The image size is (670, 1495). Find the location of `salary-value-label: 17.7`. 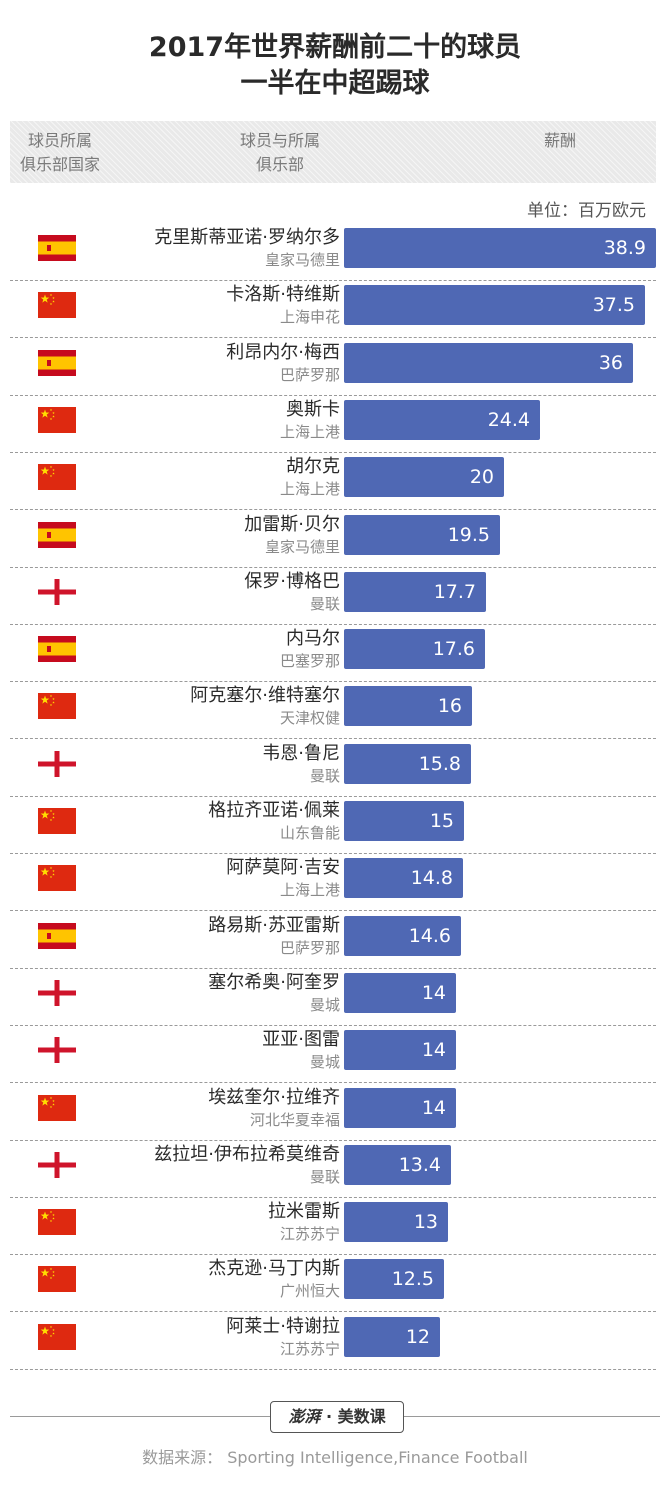

salary-value-label: 17.7 is located at coordinates (454, 591).